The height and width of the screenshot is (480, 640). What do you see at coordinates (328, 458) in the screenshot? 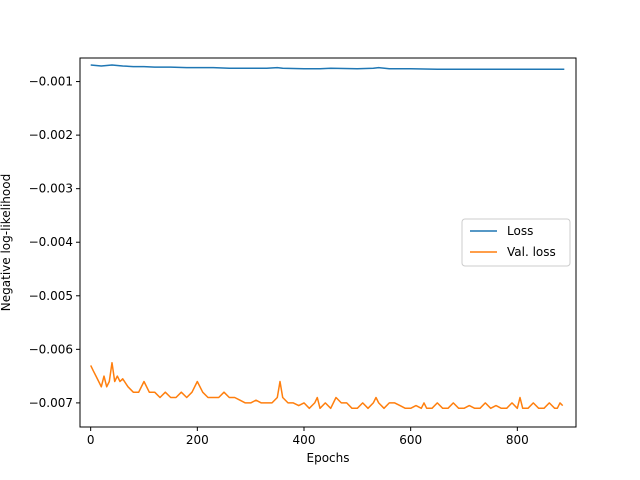
I see `x-axis-label: Epochs` at bounding box center [328, 458].